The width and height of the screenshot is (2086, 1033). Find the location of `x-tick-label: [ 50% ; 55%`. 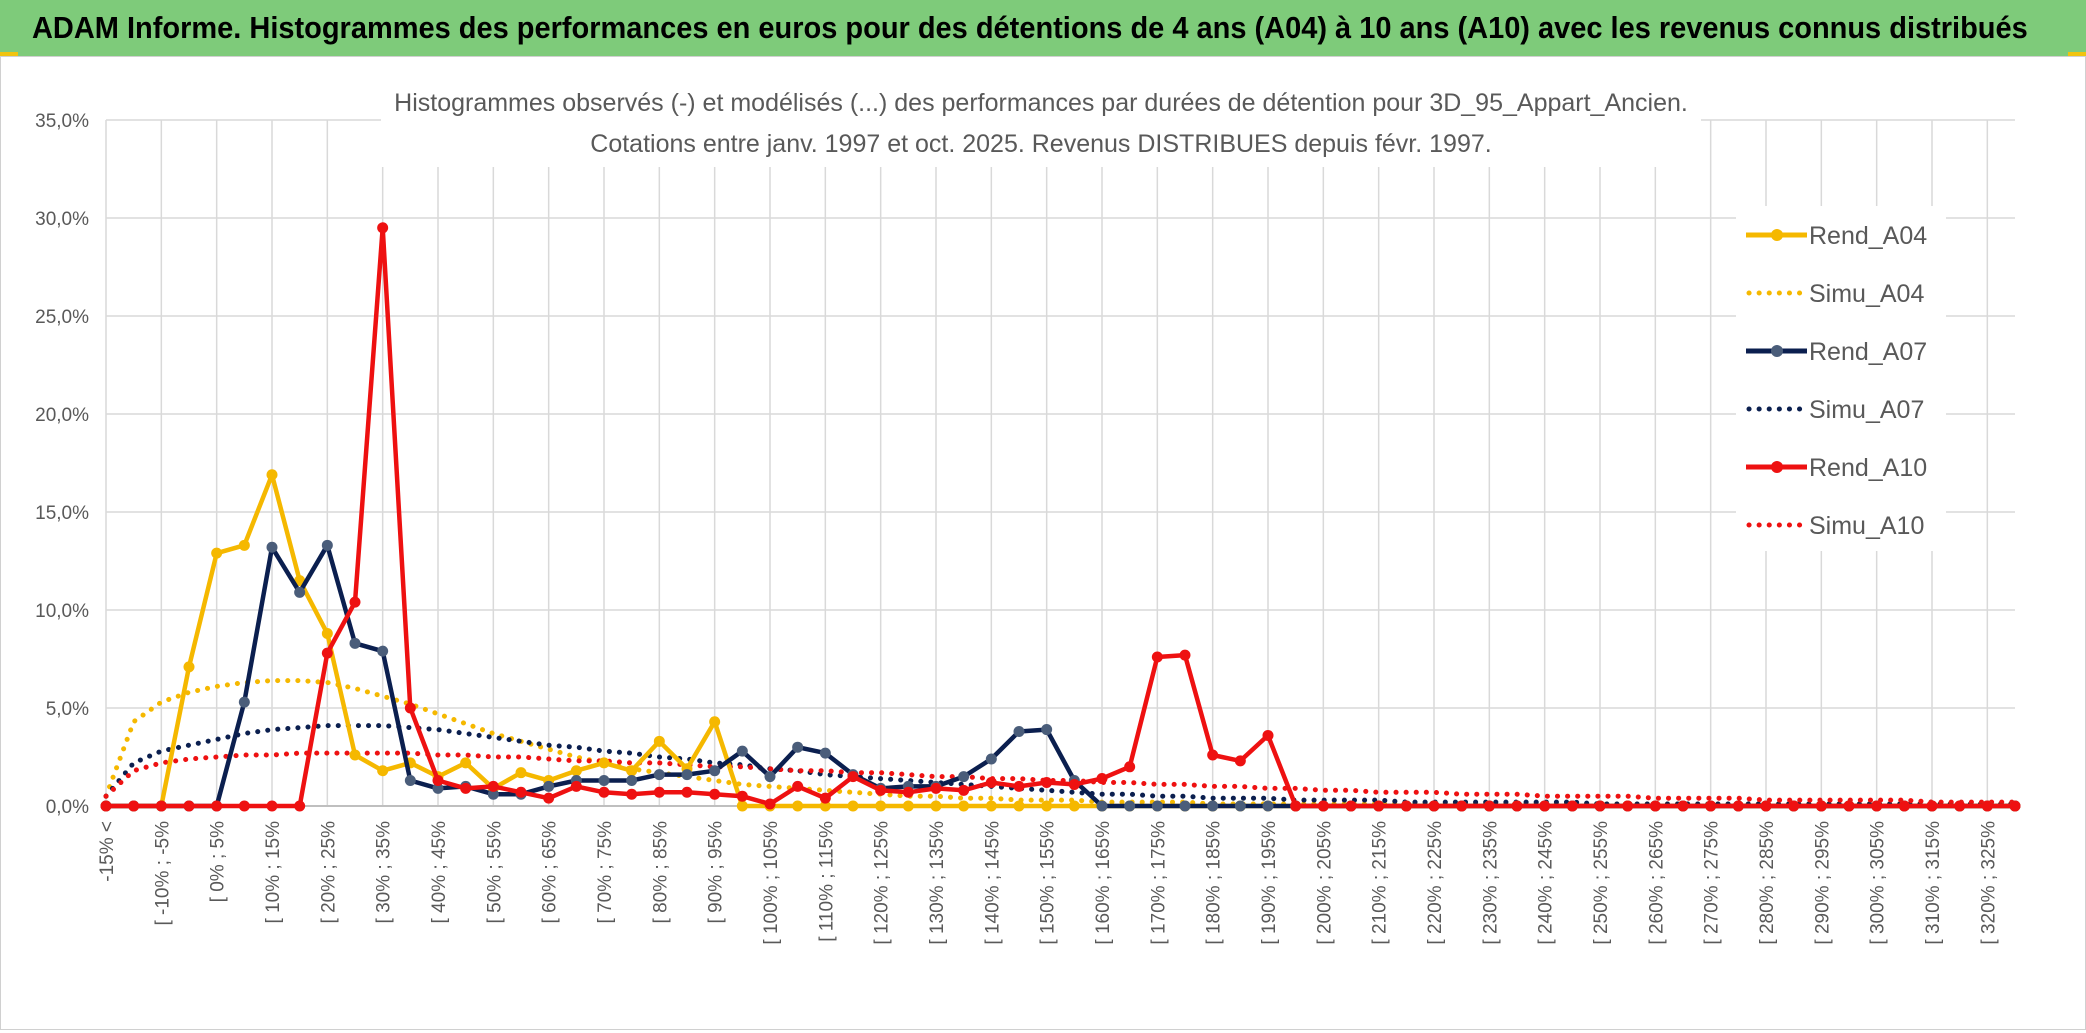

x-tick-label: [ 50% ; 55% is located at coordinates (494, 872).